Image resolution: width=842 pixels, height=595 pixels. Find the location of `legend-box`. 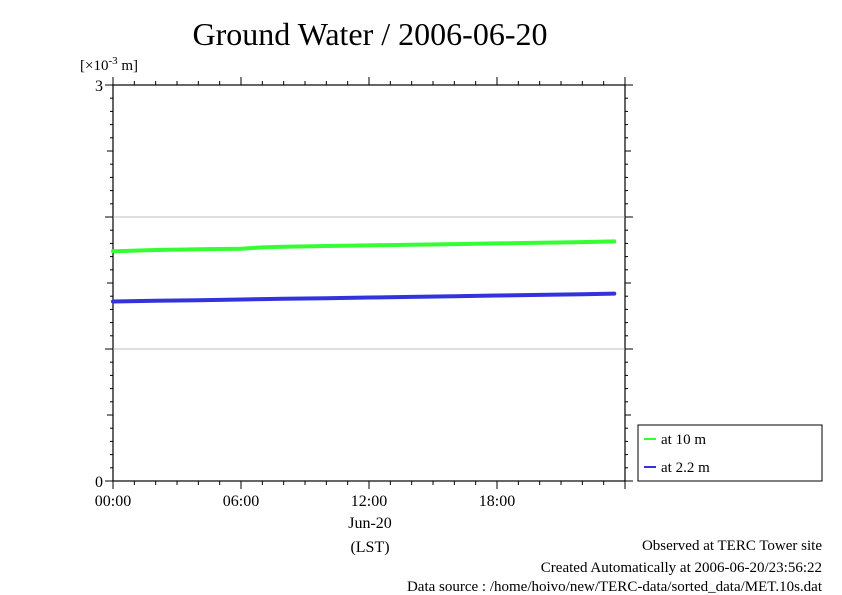

legend-box is located at coordinates (730, 453).